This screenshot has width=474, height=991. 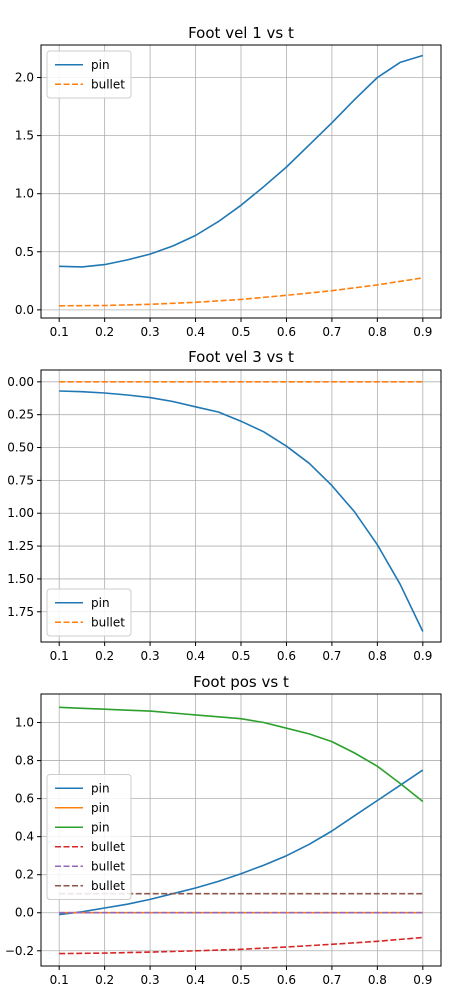 I want to click on y-tick-label: 0.50, so click(x=20, y=448).